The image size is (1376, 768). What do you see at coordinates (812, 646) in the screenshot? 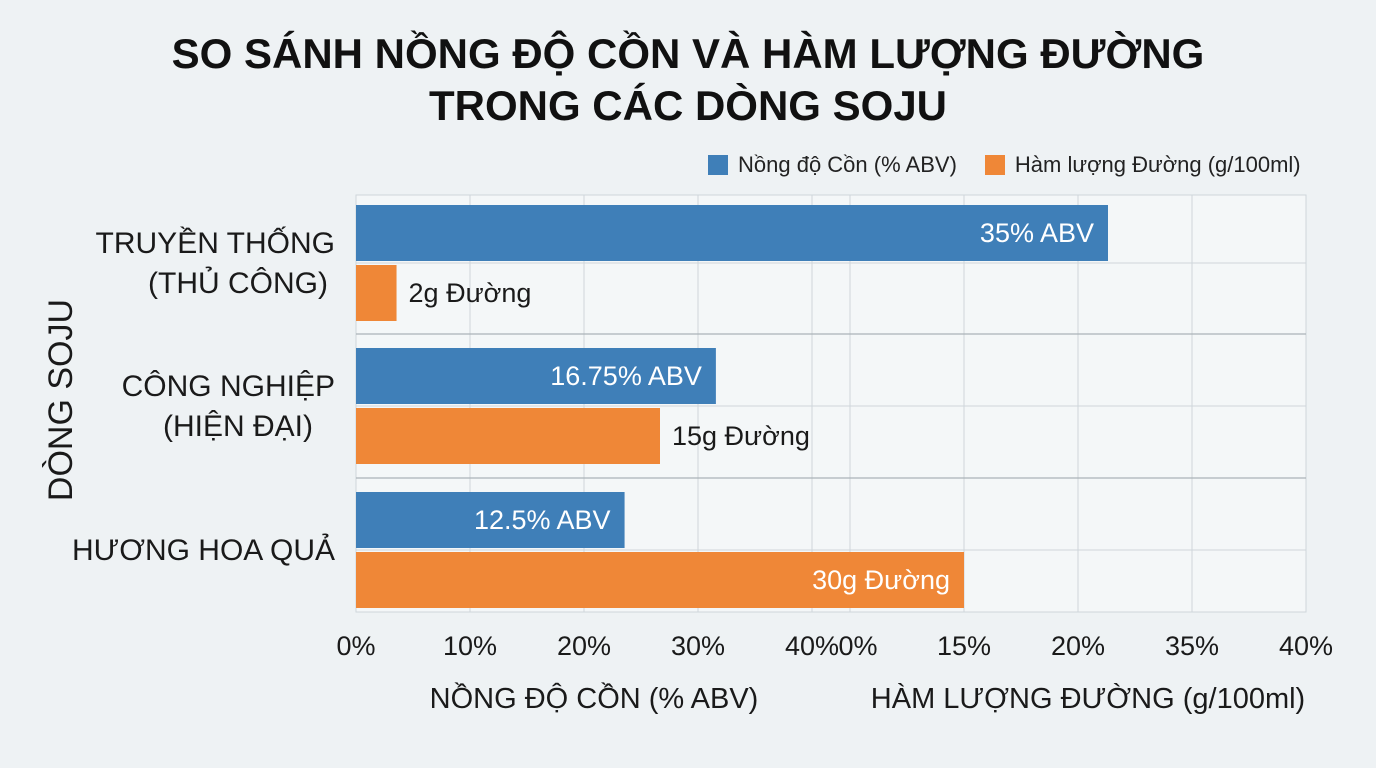
I see `x-tick-label-alcohol: 40%` at bounding box center [812, 646].